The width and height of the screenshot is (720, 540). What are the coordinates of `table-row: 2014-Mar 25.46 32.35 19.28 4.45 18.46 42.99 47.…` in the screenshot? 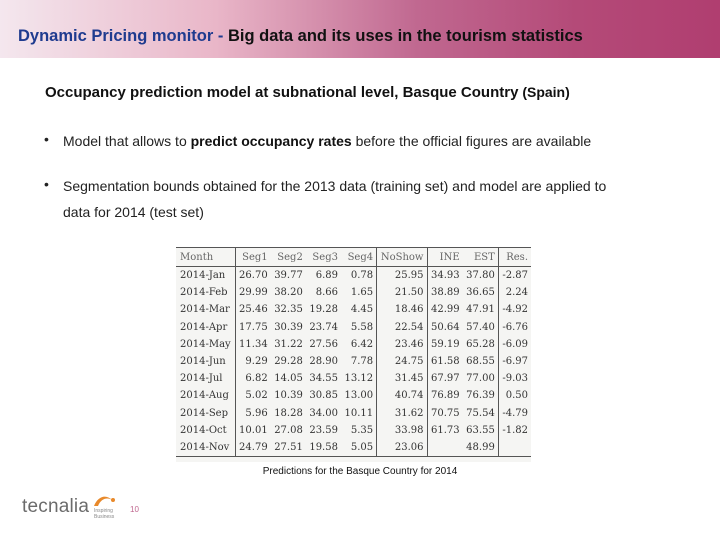 It's located at (353, 310).